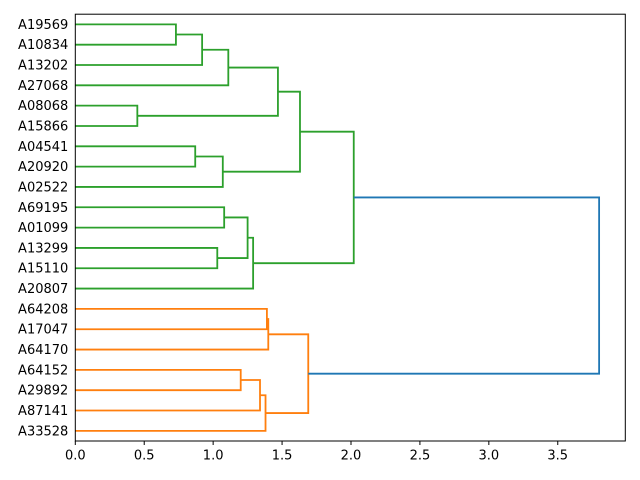 This screenshot has height=480, width=640. Describe the element at coordinates (126, 34) in the screenshot. I see `dendrogram-link-M1` at that location.